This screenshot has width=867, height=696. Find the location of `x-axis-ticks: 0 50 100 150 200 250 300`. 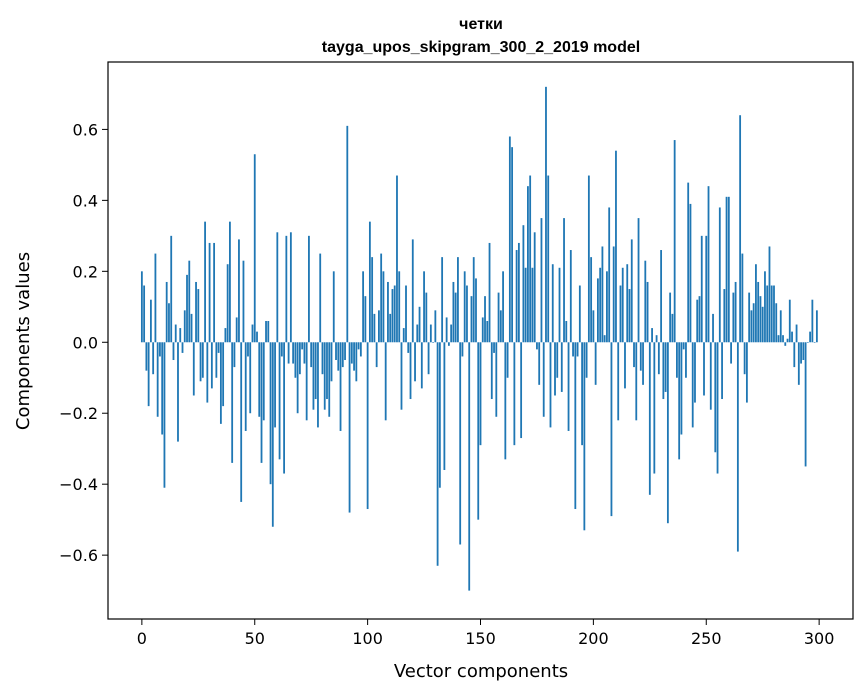

x-axis-ticks: 0 50 100 150 200 250 300 is located at coordinates (485, 633).